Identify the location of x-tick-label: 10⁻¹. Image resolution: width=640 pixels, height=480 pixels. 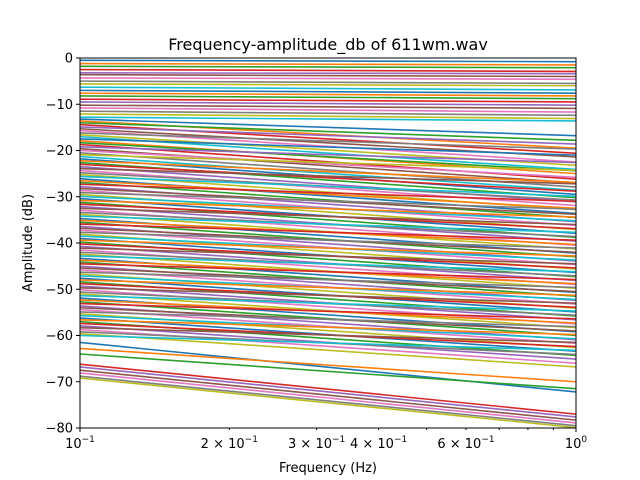
(80, 443).